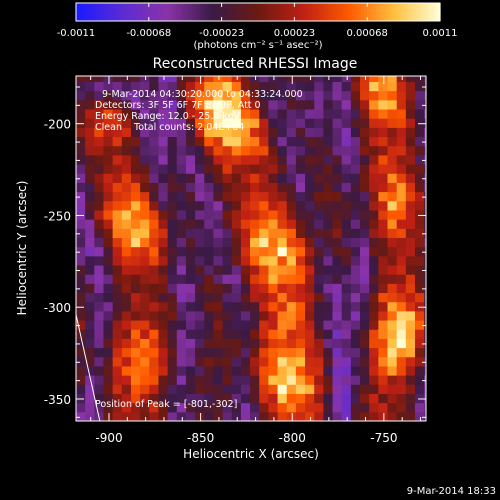  I want to click on x-tick-label: -900, so click(108, 438).